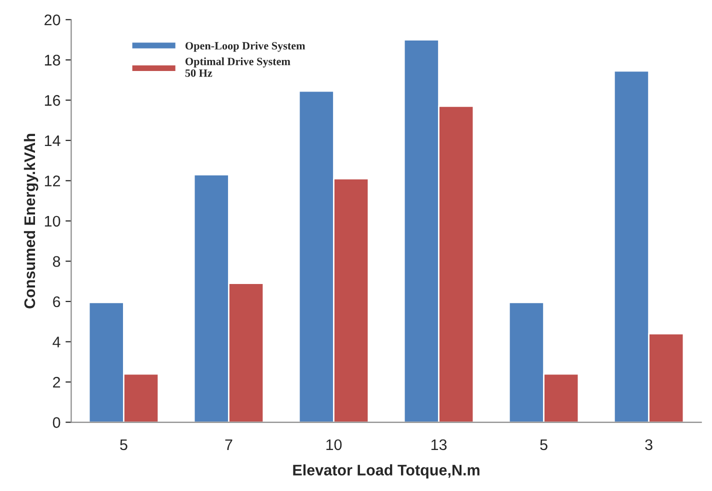  What do you see at coordinates (334, 444) in the screenshot?
I see `x-tick-label: 10` at bounding box center [334, 444].